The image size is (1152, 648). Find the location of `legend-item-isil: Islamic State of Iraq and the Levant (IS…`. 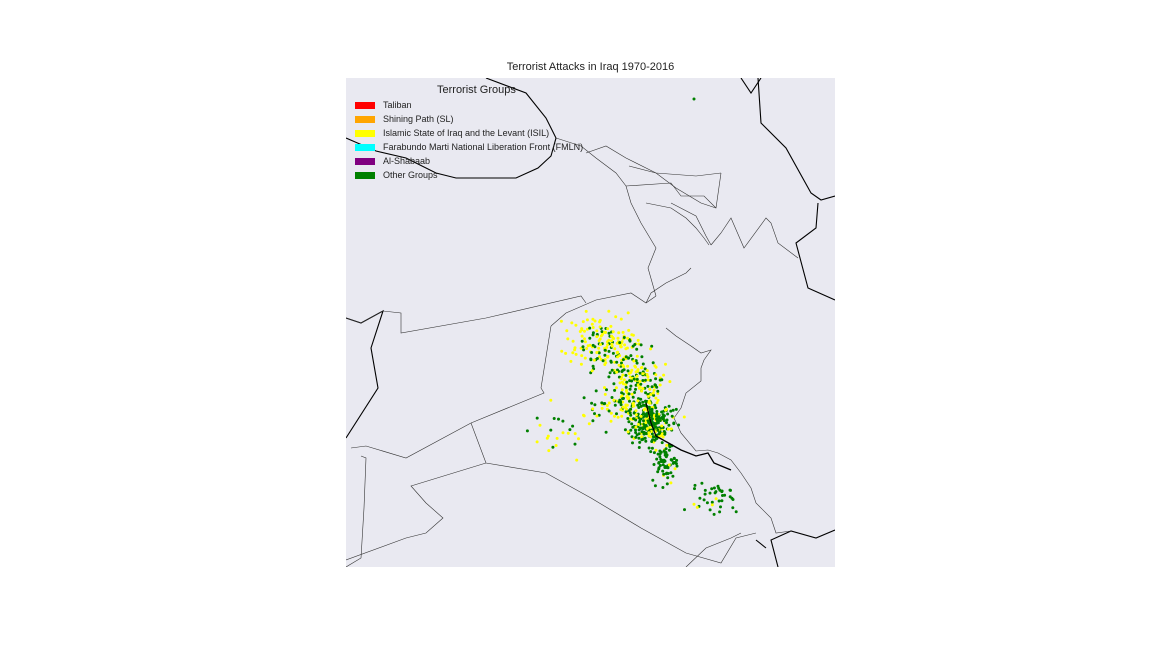

legend-item-isil: Islamic State of Iraq and the Levant (IS… is located at coordinates (467, 133).